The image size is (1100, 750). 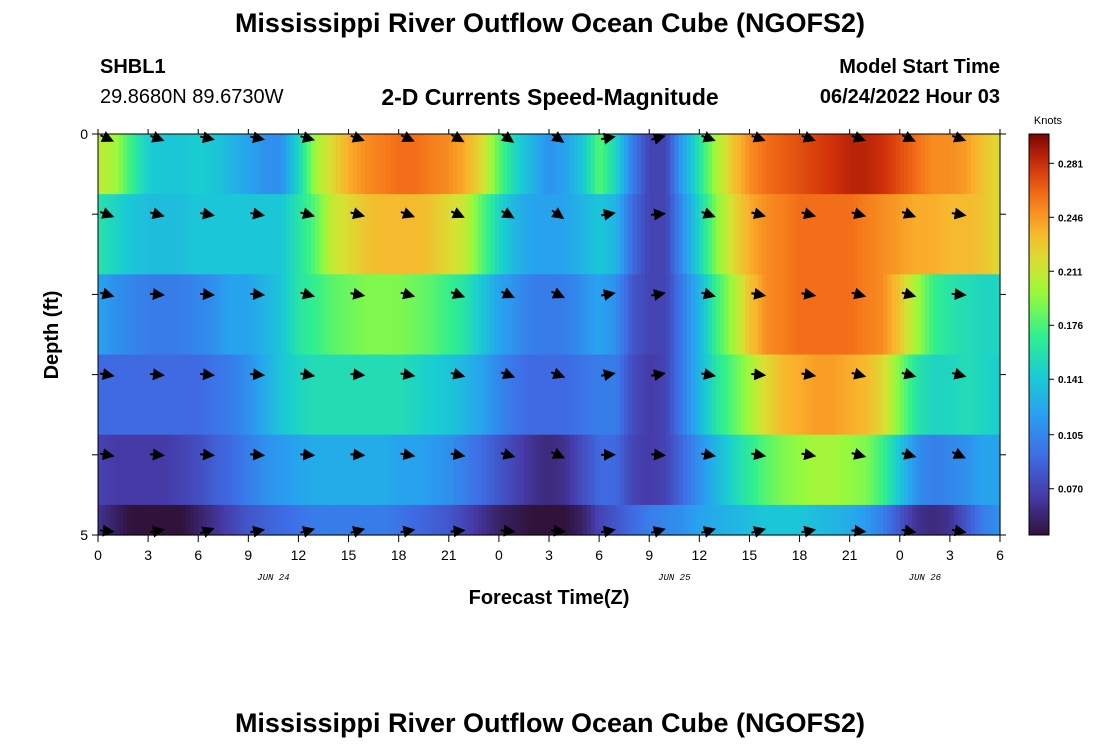 What do you see at coordinates (950, 555) in the screenshot?
I see `x-tick-label: 3` at bounding box center [950, 555].